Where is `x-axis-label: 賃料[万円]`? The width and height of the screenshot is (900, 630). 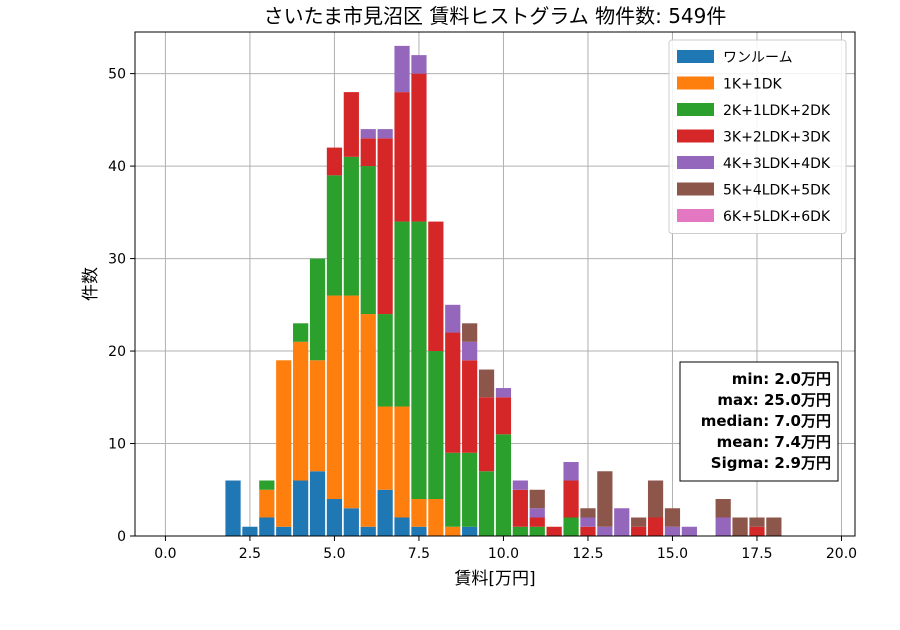
x-axis-label: 賃料[万円] is located at coordinates (494, 579).